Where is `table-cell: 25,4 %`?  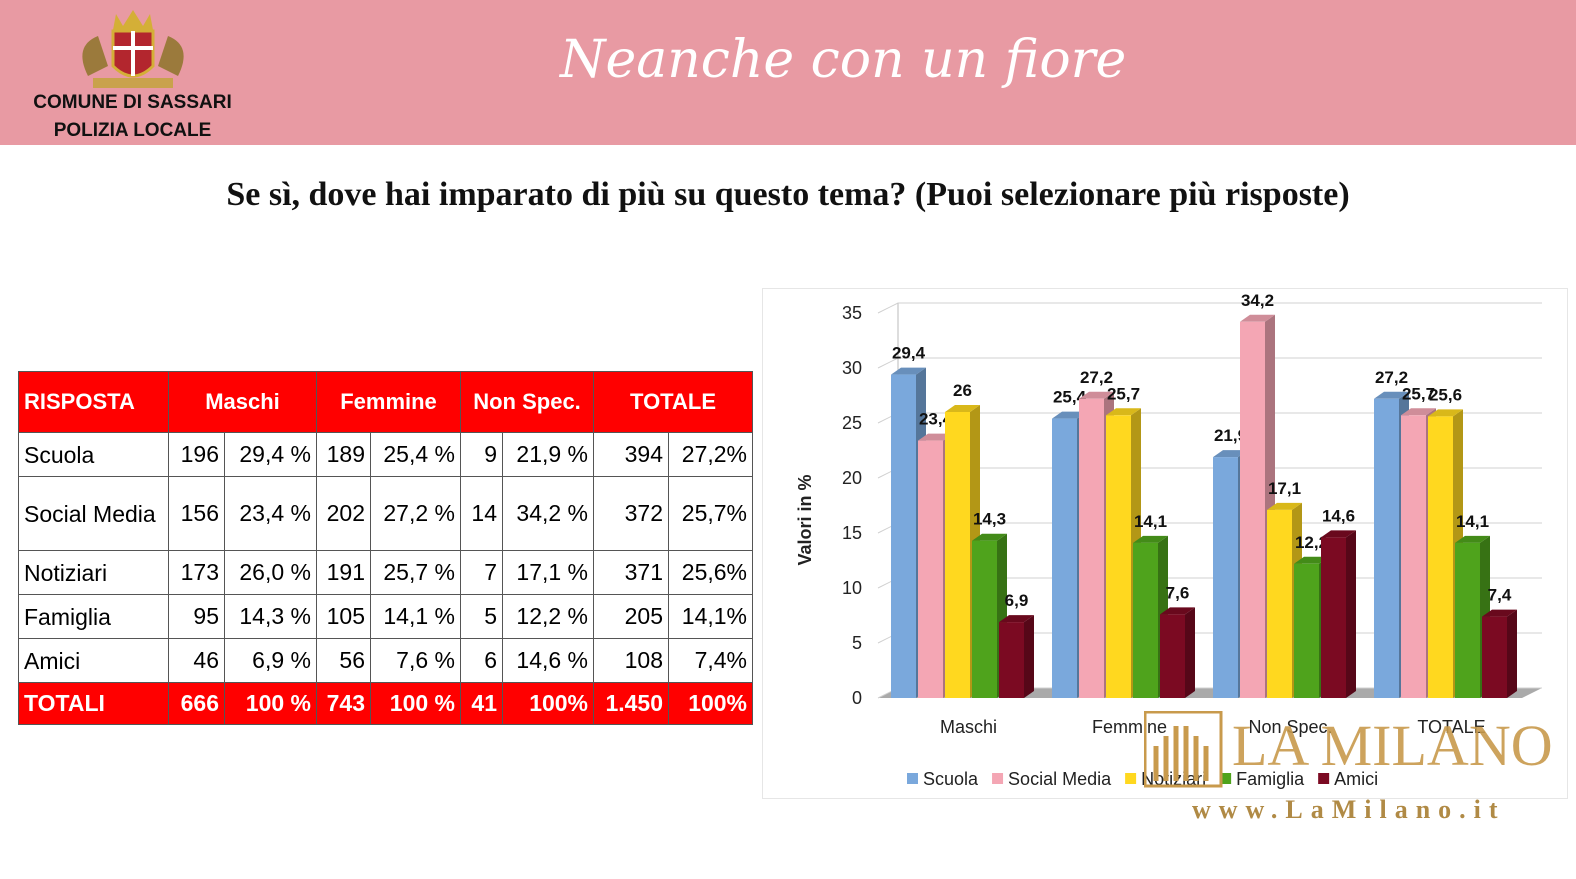 table-cell: 25,4 % is located at coordinates (415, 454).